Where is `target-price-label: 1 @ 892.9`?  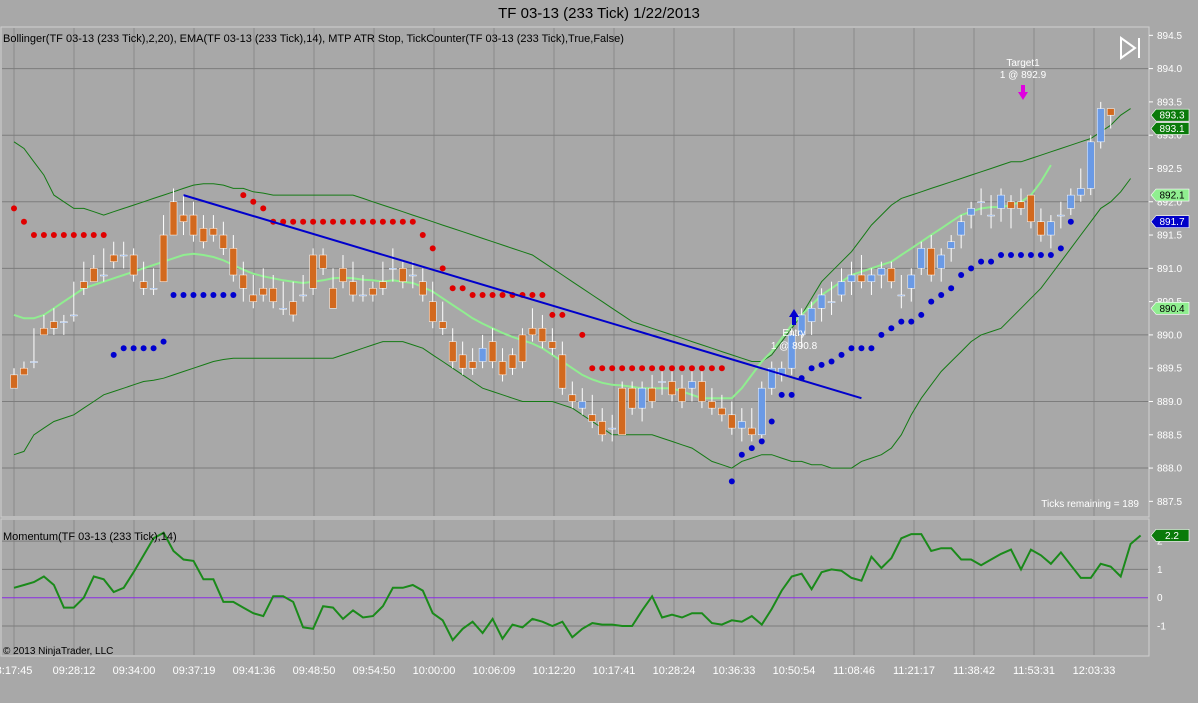 target-price-label: 1 @ 892.9 is located at coordinates (1023, 75).